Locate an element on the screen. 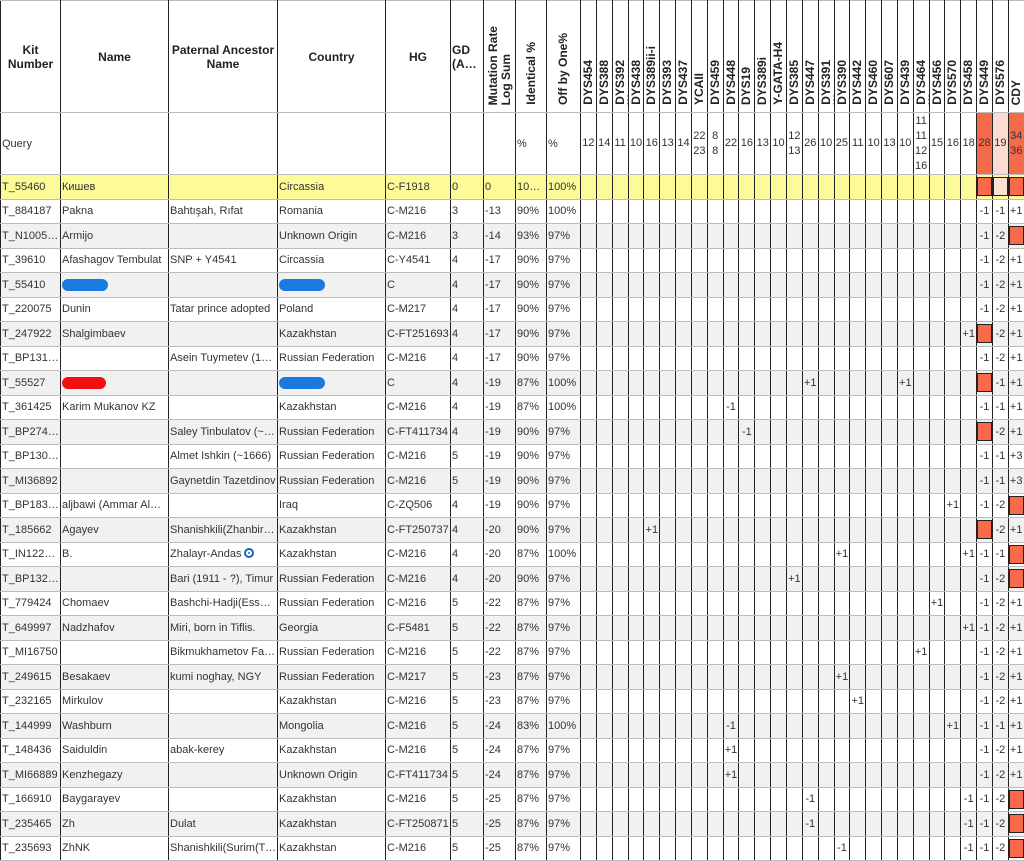 This screenshot has height=861, width=1024. header-marker-dys388: DYS388 is located at coordinates (604, 57).